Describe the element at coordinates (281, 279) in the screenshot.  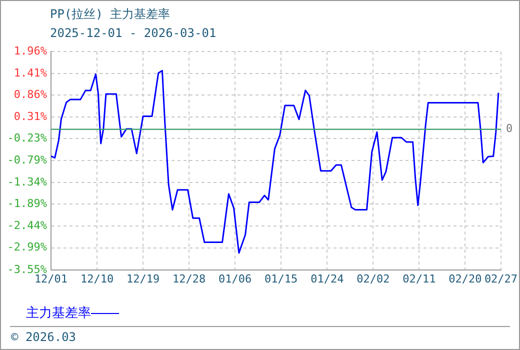
I see `x-tick-label: 01/15` at that location.